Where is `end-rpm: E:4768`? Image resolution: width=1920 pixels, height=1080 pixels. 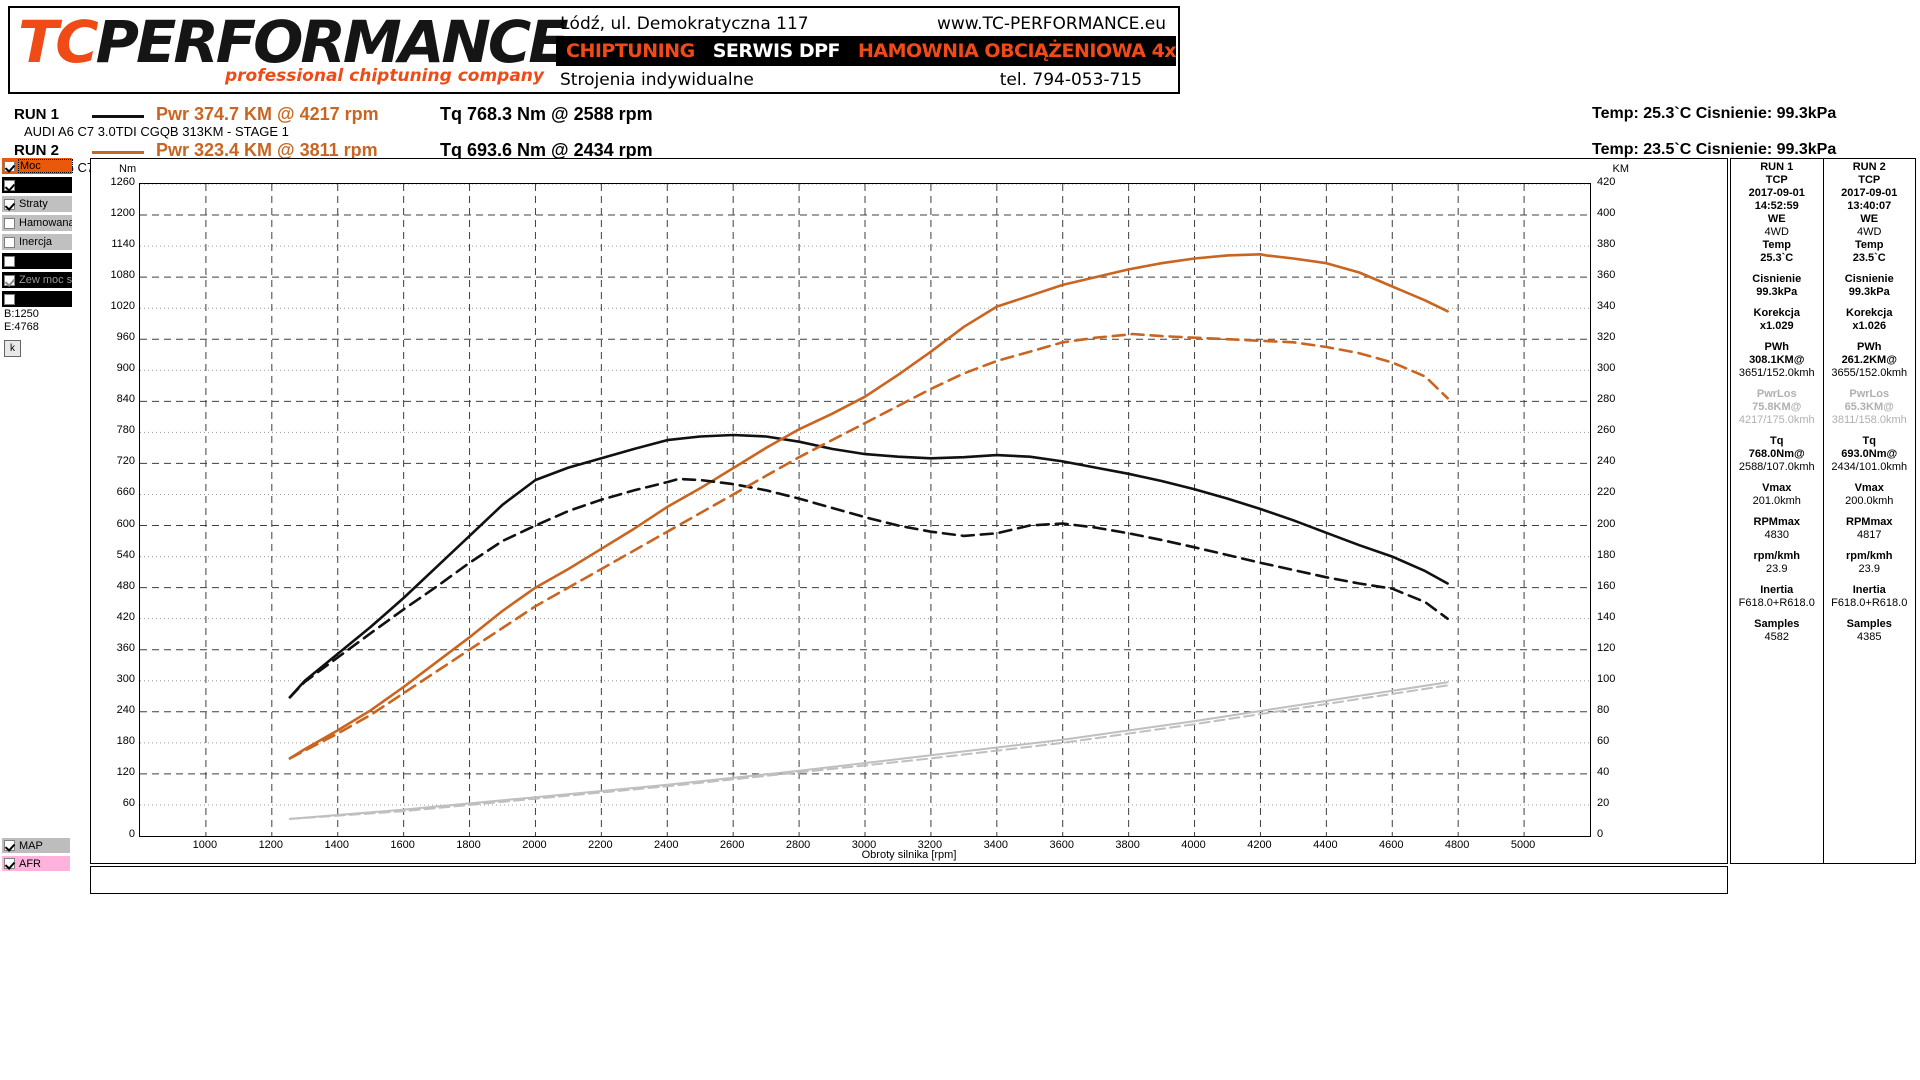 end-rpm: E:4768 is located at coordinates (21, 327).